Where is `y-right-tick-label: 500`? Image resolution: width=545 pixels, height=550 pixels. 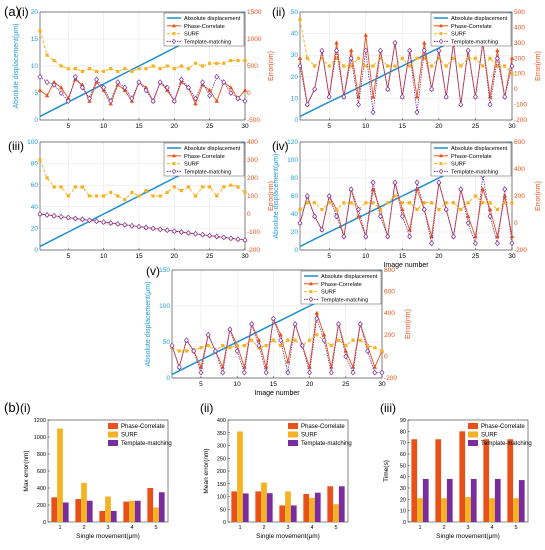
y-right-tick-label: 500 is located at coordinates (252, 66).